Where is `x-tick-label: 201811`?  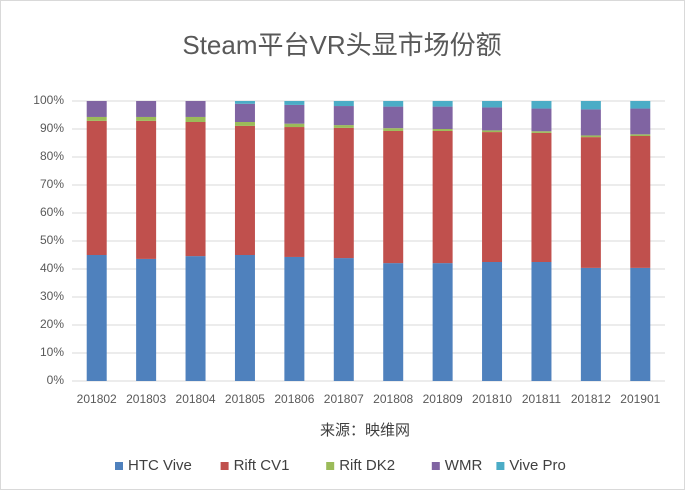 x-tick-label: 201811 is located at coordinates (541, 399).